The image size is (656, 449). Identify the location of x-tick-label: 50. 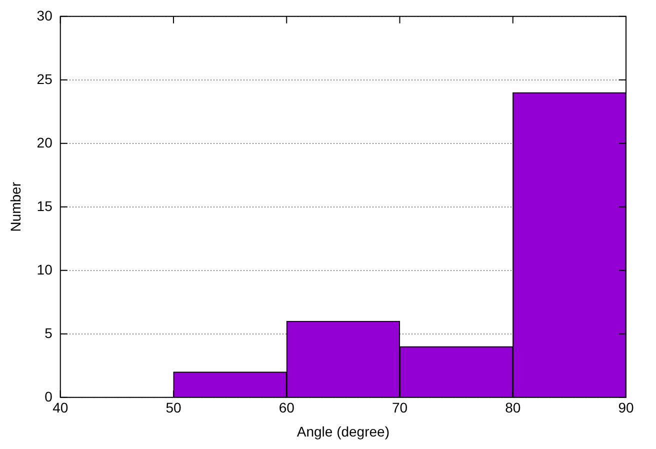
(174, 408).